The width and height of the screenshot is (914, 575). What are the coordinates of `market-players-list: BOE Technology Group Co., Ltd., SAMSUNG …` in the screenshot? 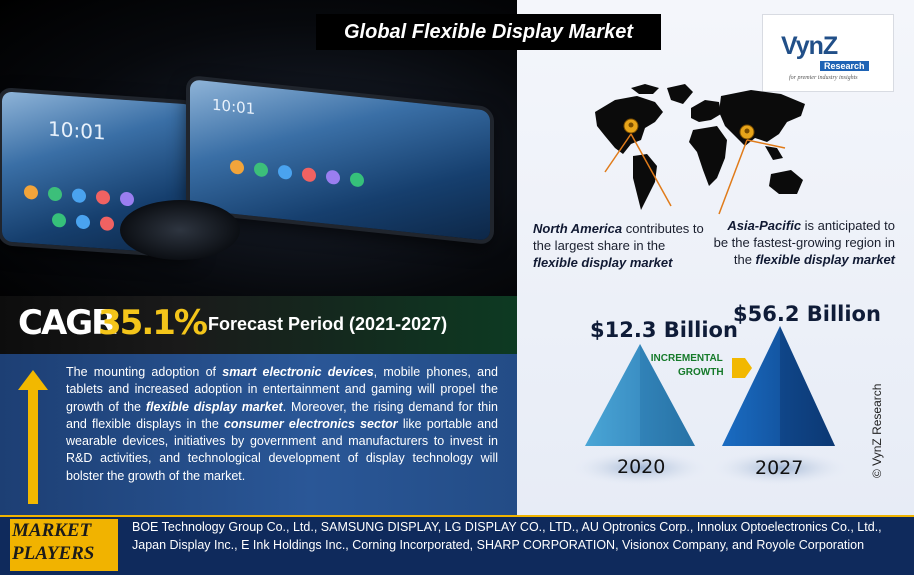 It's located at (507, 536).